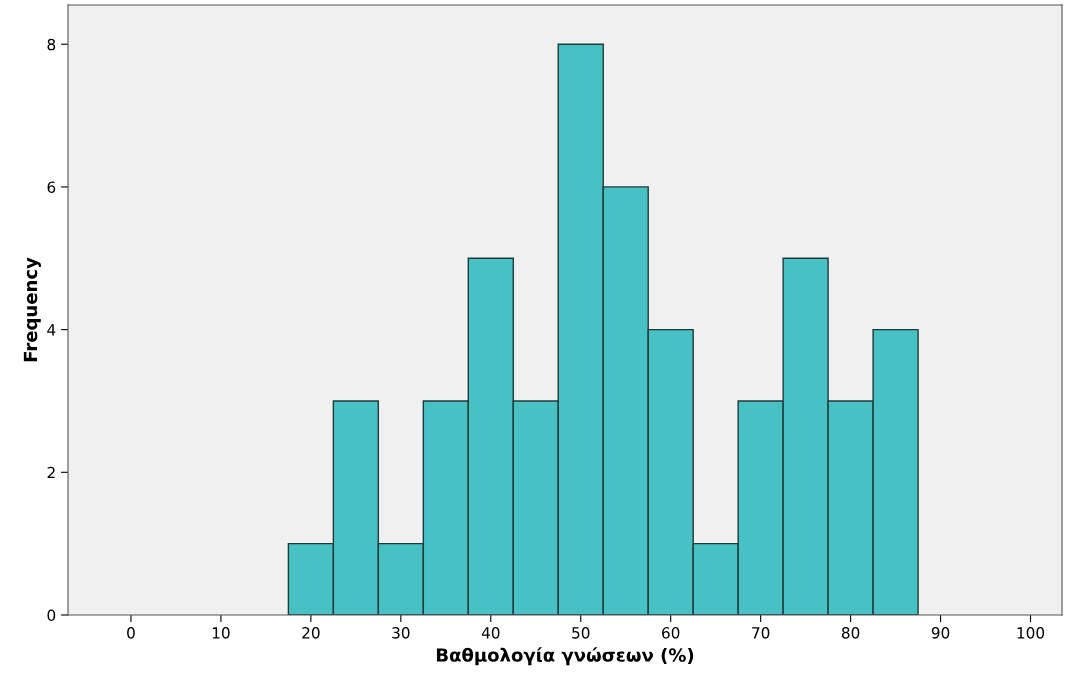 The height and width of the screenshot is (678, 1065). What do you see at coordinates (940, 633) in the screenshot?
I see `x-tick-label: 90` at bounding box center [940, 633].